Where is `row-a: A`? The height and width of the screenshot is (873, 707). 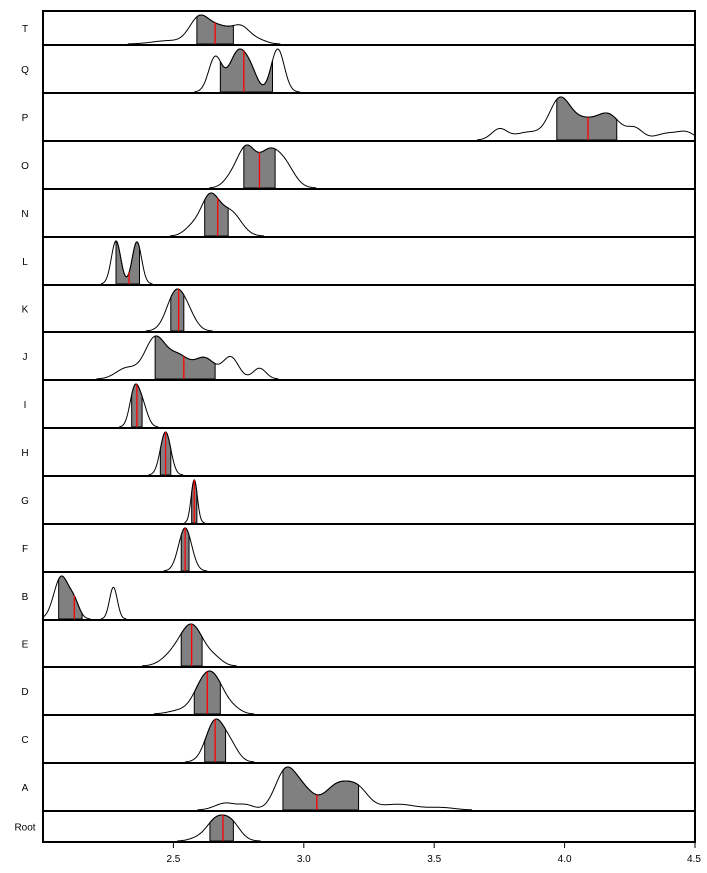
row-a: A is located at coordinates (359, 787).